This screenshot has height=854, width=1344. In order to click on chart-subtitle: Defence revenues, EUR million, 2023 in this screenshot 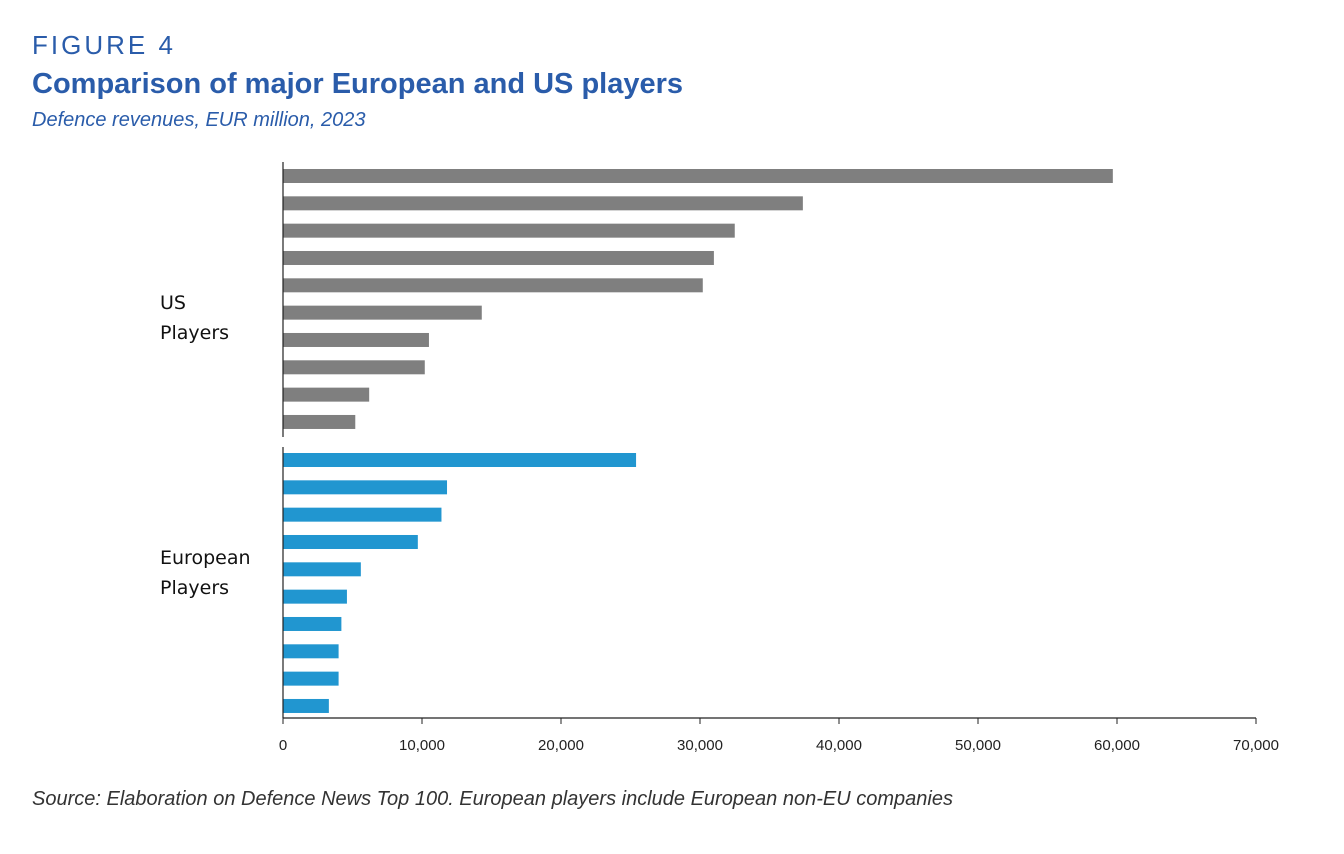, I will do `click(199, 120)`.